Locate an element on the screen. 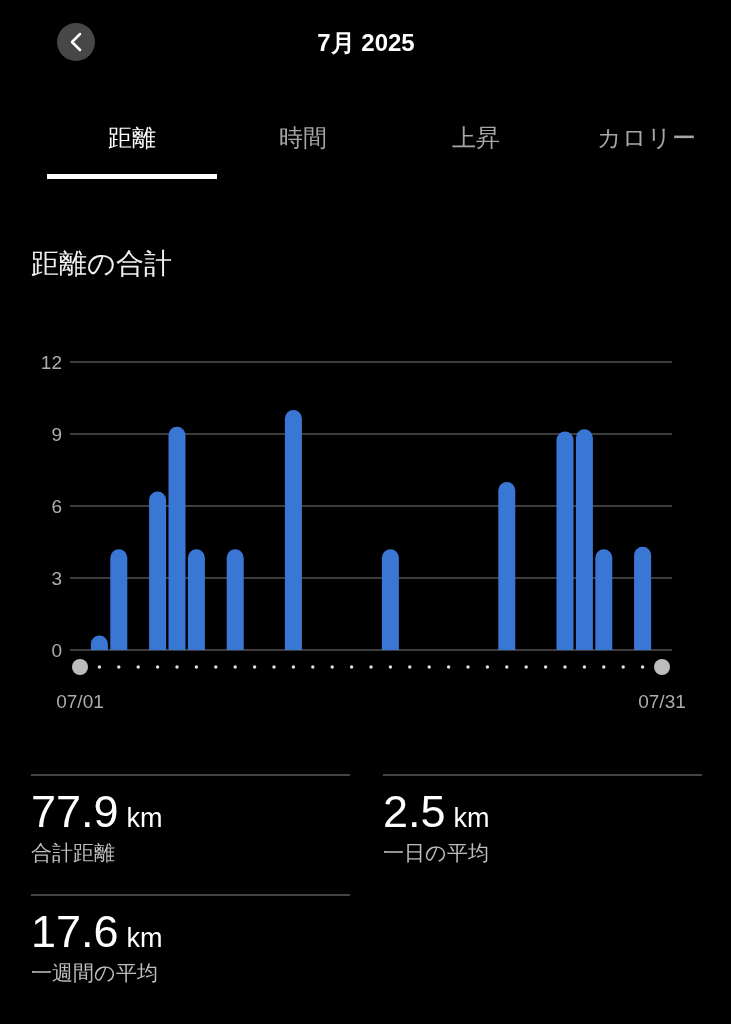  y-tick-label: 0 is located at coordinates (56, 650).